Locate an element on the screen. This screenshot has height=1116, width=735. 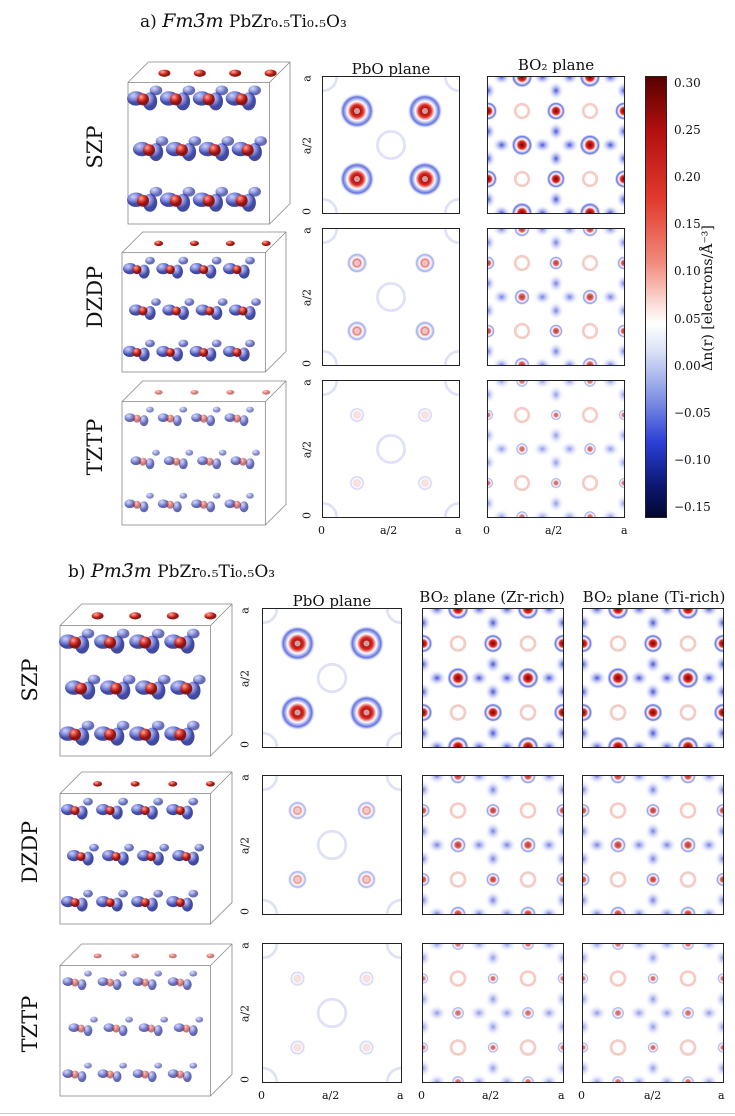
colorbar-tick: −0.15 is located at coordinates (692, 507).